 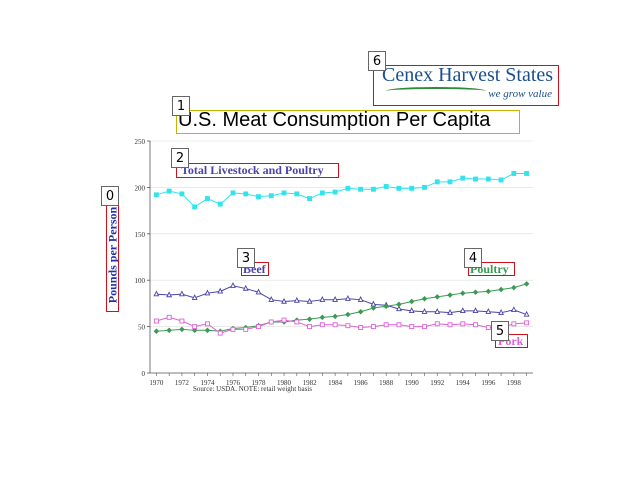 What do you see at coordinates (140, 235) in the screenshot?
I see `y-tick-label: 150` at bounding box center [140, 235].